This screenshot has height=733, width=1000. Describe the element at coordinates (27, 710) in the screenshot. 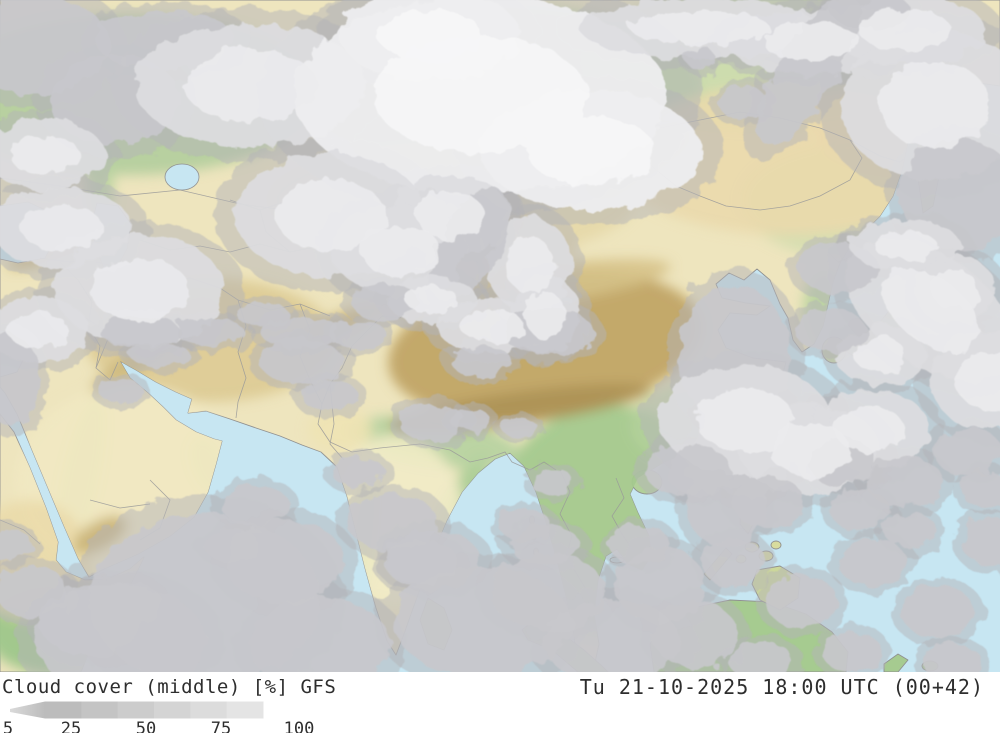

I see `legend-tail` at that location.